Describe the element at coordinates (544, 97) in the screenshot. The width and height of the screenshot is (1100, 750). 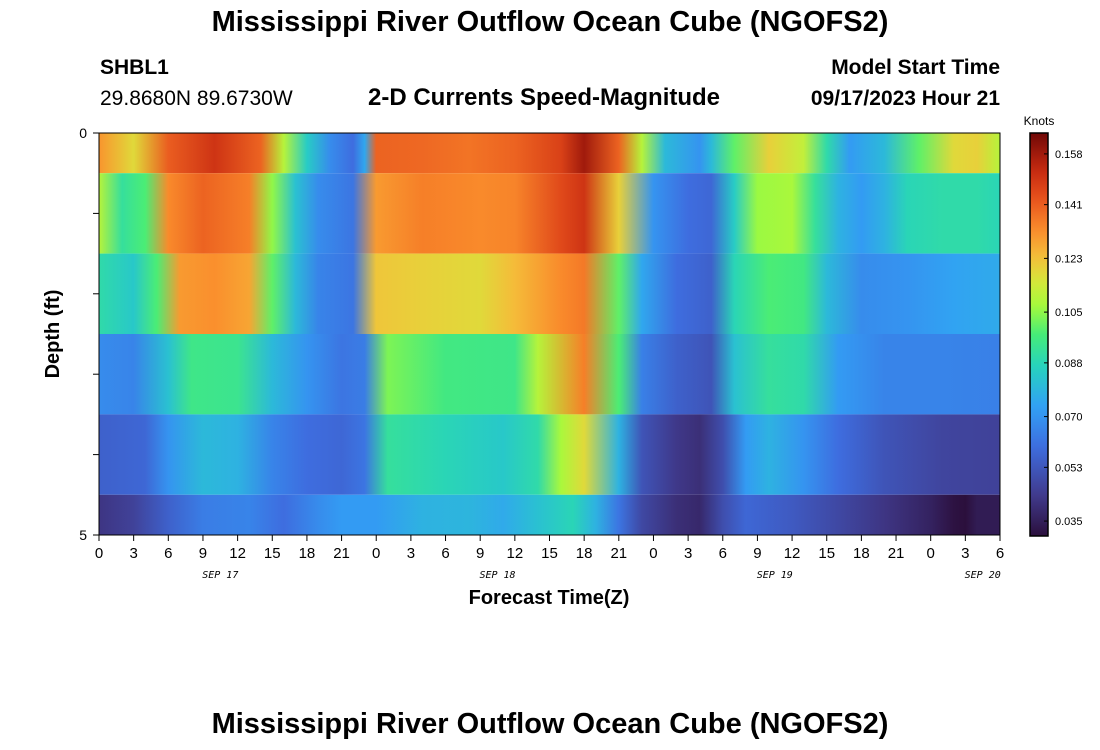
I see `chart-subtitle: 2-D Currents Speed-Magnitude` at that location.